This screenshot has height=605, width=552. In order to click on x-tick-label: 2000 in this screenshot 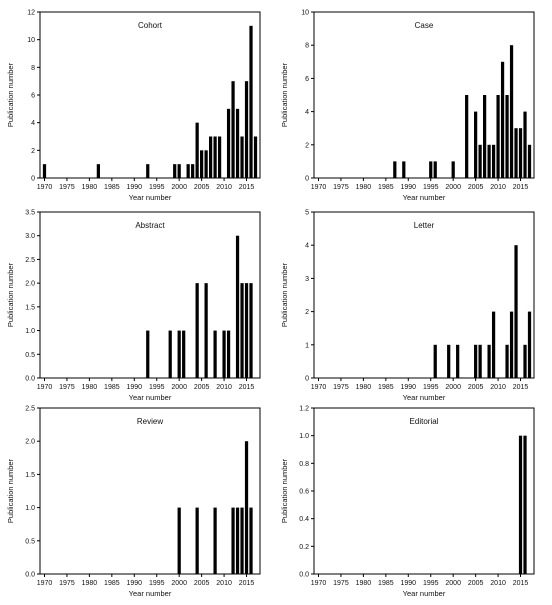, I will do `click(453, 583)`.